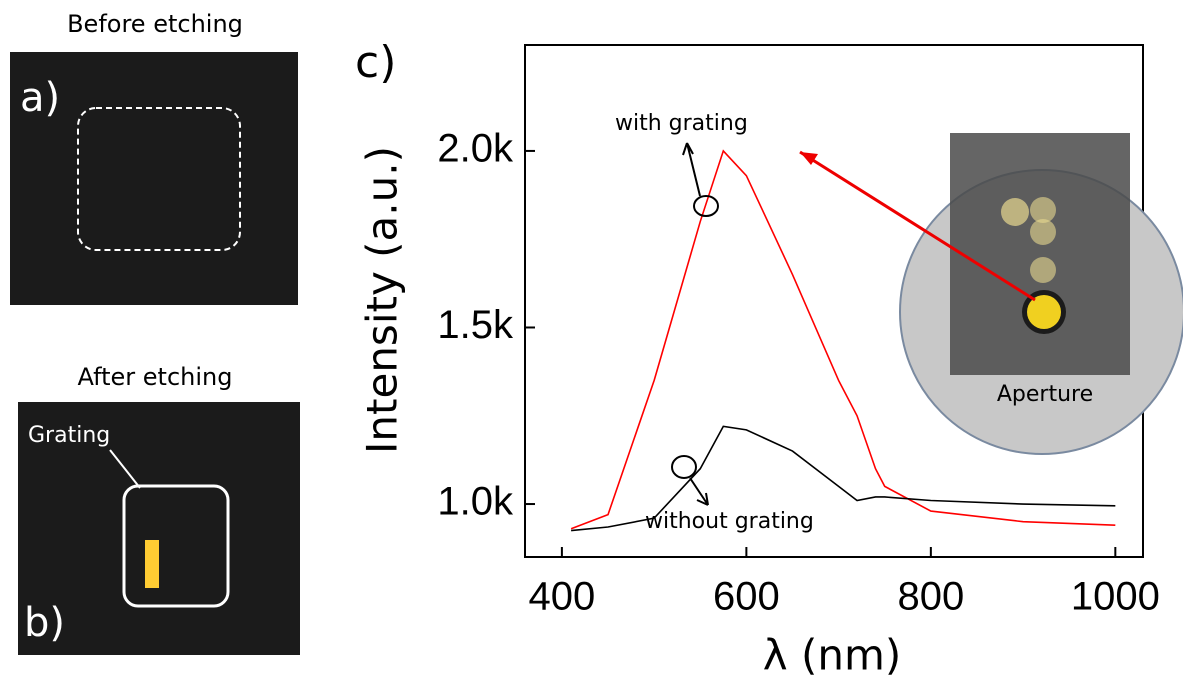 The height and width of the screenshot is (685, 1183). What do you see at coordinates (44, 623) in the screenshot?
I see `panel-label: b)` at bounding box center [44, 623].